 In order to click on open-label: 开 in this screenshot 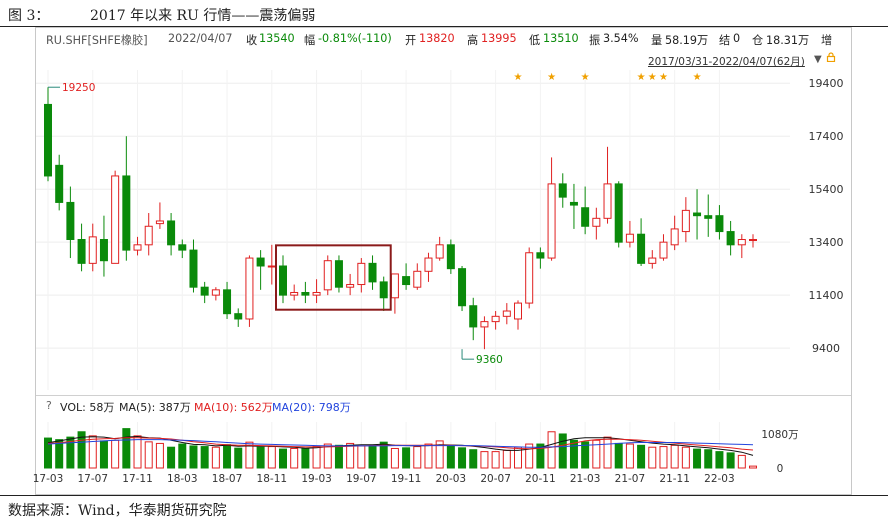, I will do `click(411, 40)`.